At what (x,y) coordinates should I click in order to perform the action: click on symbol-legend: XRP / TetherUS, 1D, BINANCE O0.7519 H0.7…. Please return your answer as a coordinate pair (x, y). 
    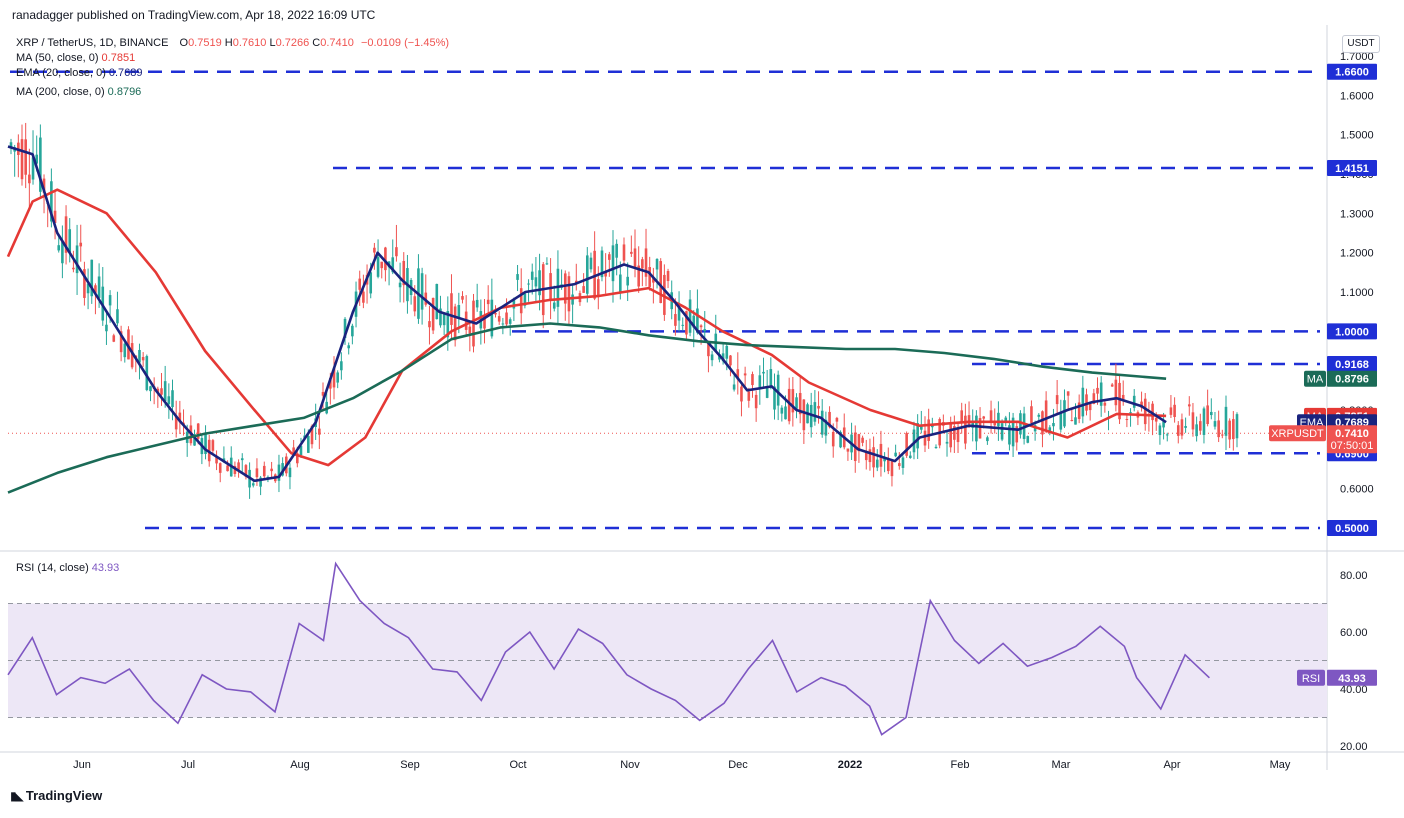
    Looking at the image, I should click on (232, 43).